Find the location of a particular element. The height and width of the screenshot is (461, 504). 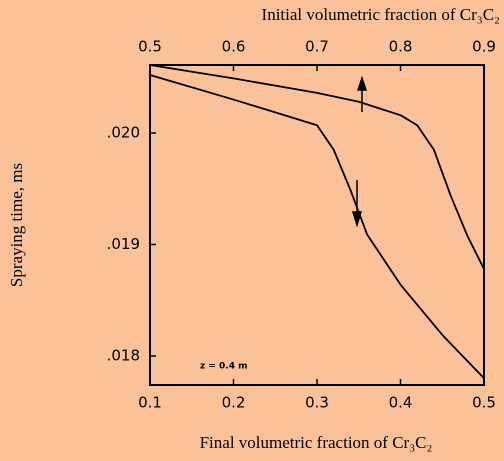

y-tick-label: .019 is located at coordinates (123, 244).